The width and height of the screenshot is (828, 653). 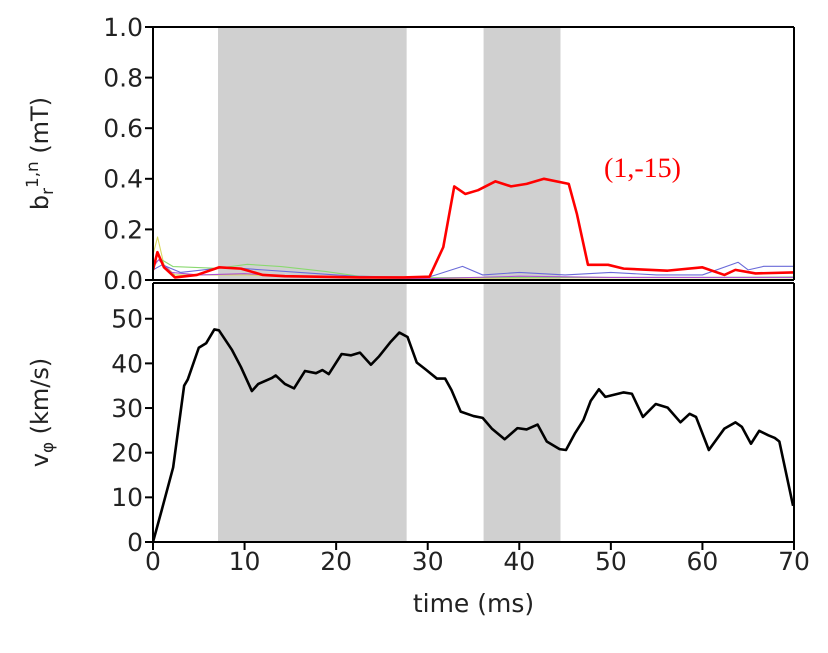 What do you see at coordinates (153, 561) in the screenshot?
I see `x-tick-label: 0` at bounding box center [153, 561].